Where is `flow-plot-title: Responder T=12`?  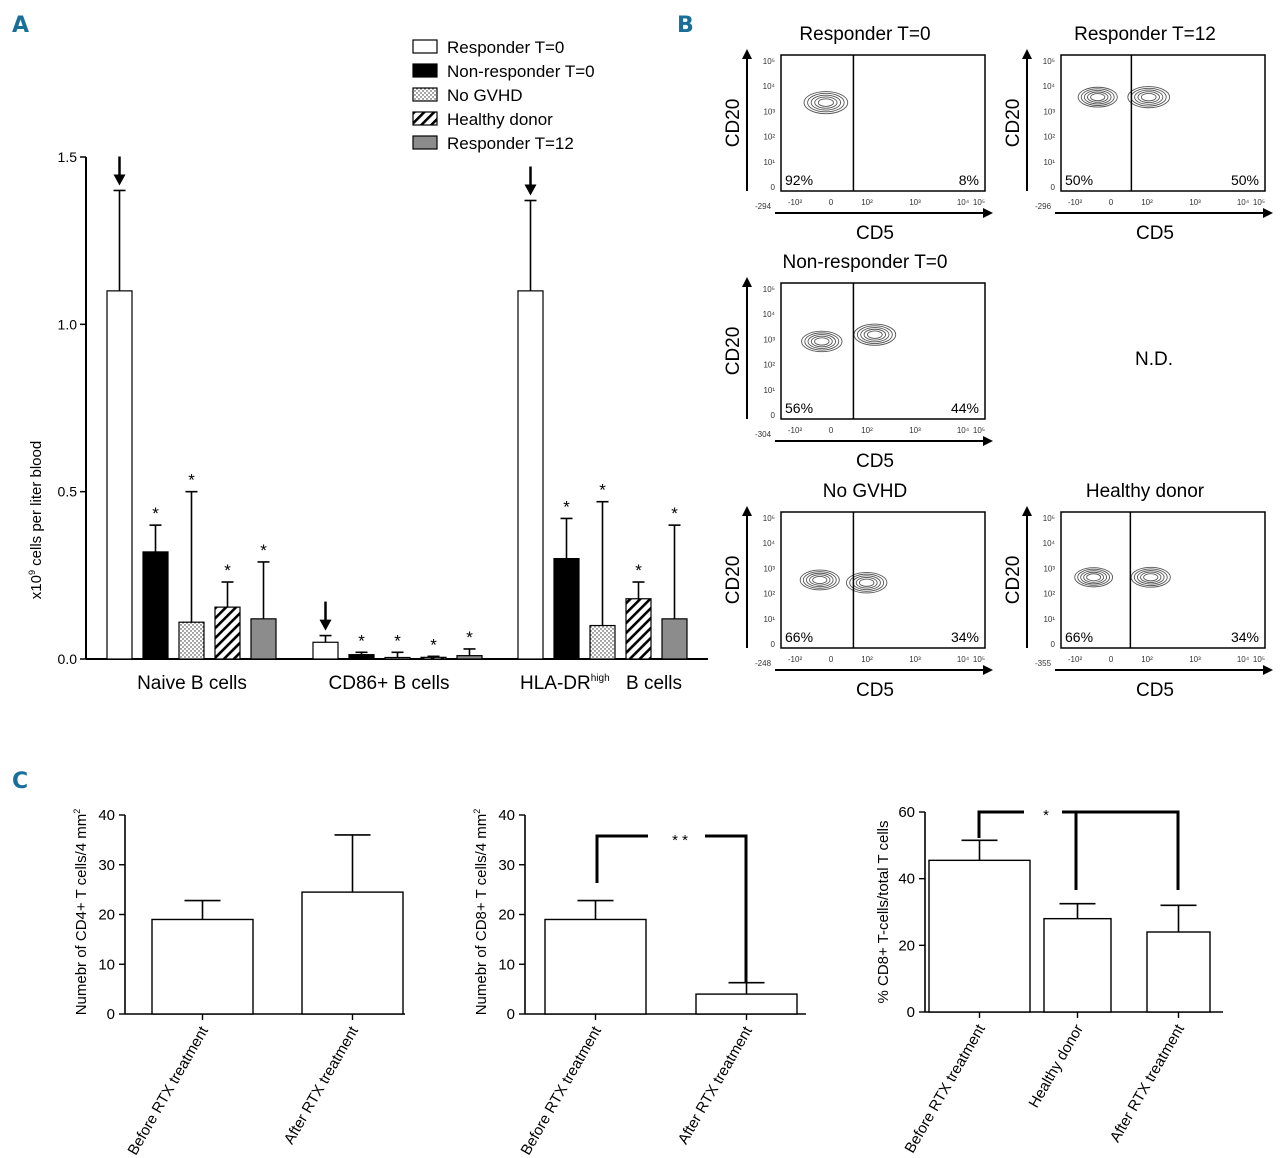 flow-plot-title: Responder T=12 is located at coordinates (1145, 34).